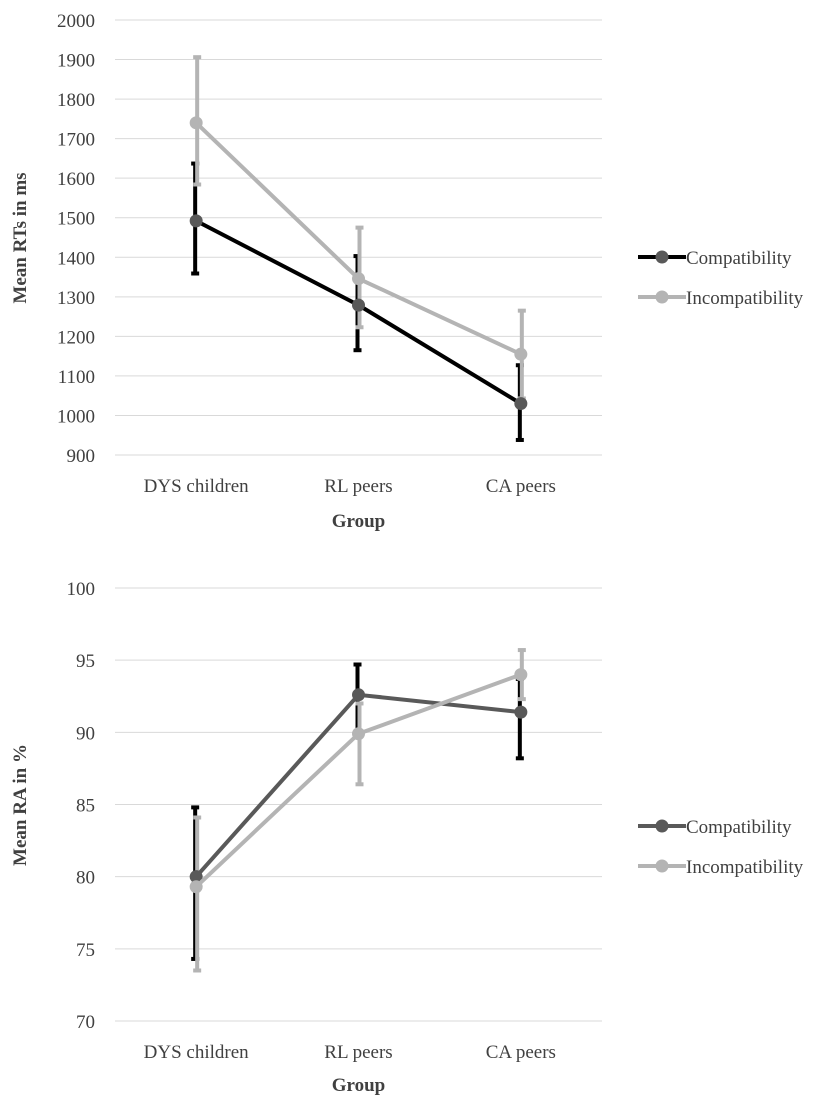 The image size is (840, 1100). Describe the element at coordinates (85, 878) in the screenshot. I see `y-tick-label: 80` at that location.